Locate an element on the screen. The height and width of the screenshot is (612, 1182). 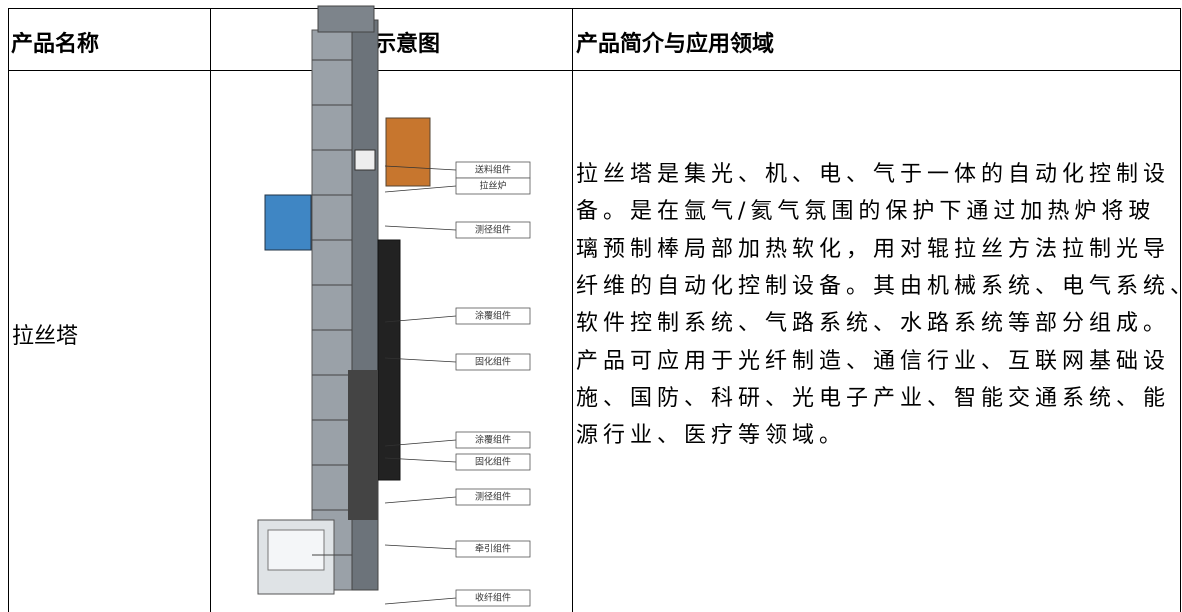
product-name: 拉丝塔 is located at coordinates (45, 336).